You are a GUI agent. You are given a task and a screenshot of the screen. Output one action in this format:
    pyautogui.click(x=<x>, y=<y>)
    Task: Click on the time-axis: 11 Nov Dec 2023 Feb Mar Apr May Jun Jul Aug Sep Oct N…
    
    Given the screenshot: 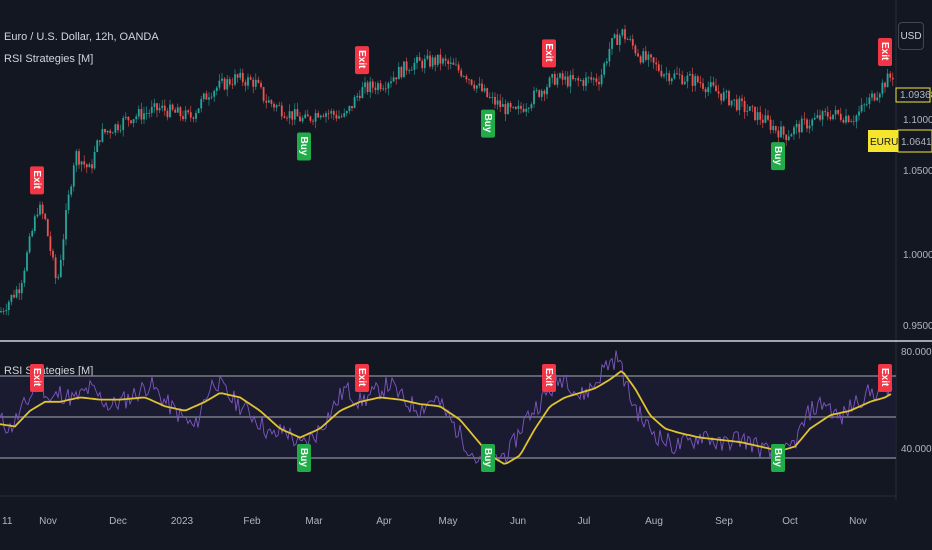 What is the action you would take?
    pyautogui.click(x=434, y=521)
    